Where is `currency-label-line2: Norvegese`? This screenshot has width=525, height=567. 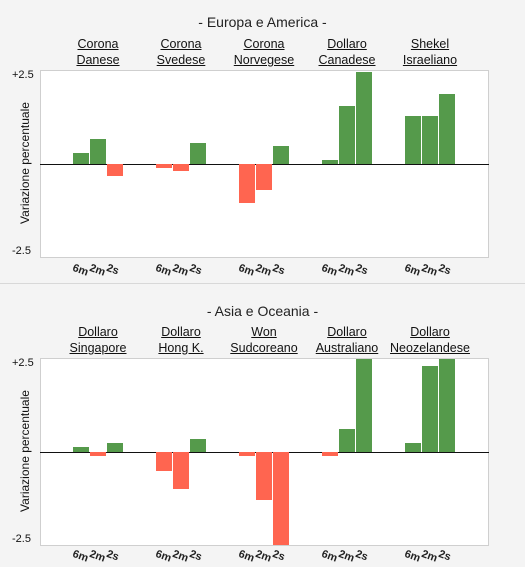
currency-label-line2: Norvegese is located at coordinates (264, 60).